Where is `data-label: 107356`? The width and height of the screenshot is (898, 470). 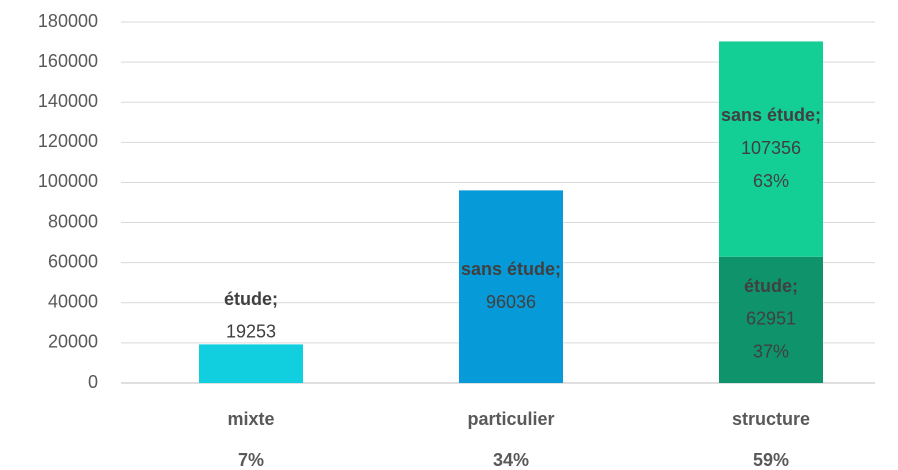 data-label: 107356 is located at coordinates (771, 148).